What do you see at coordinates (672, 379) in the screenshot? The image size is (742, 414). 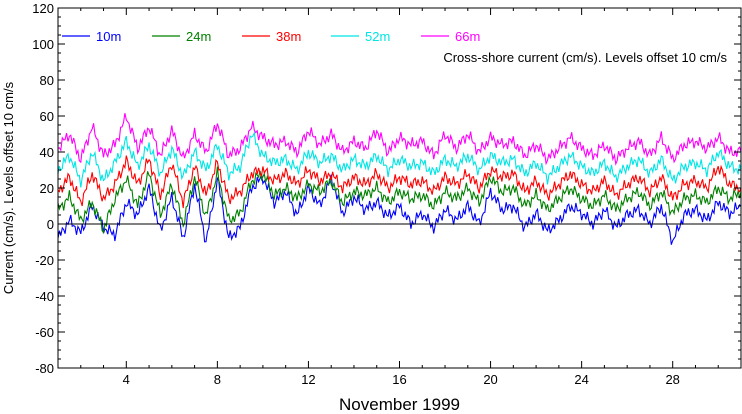 I see `x-tick-label: 28` at bounding box center [672, 379].